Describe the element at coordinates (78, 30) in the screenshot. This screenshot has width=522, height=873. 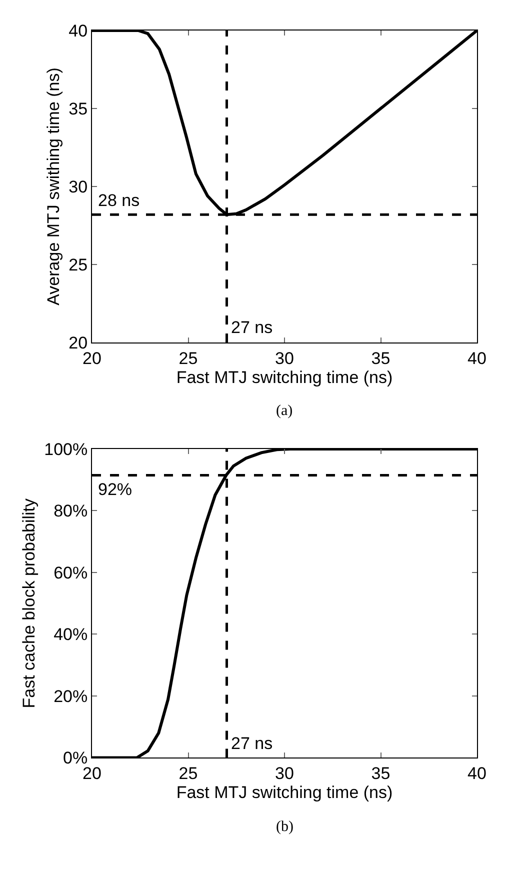
I see `y-tick-label: 40` at that location.